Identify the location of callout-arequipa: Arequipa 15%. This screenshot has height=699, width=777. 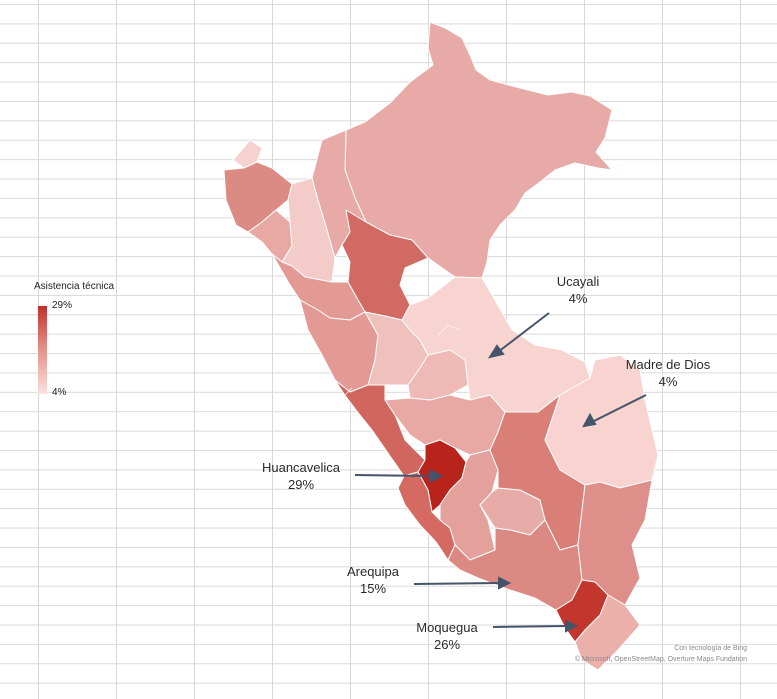
(373, 580).